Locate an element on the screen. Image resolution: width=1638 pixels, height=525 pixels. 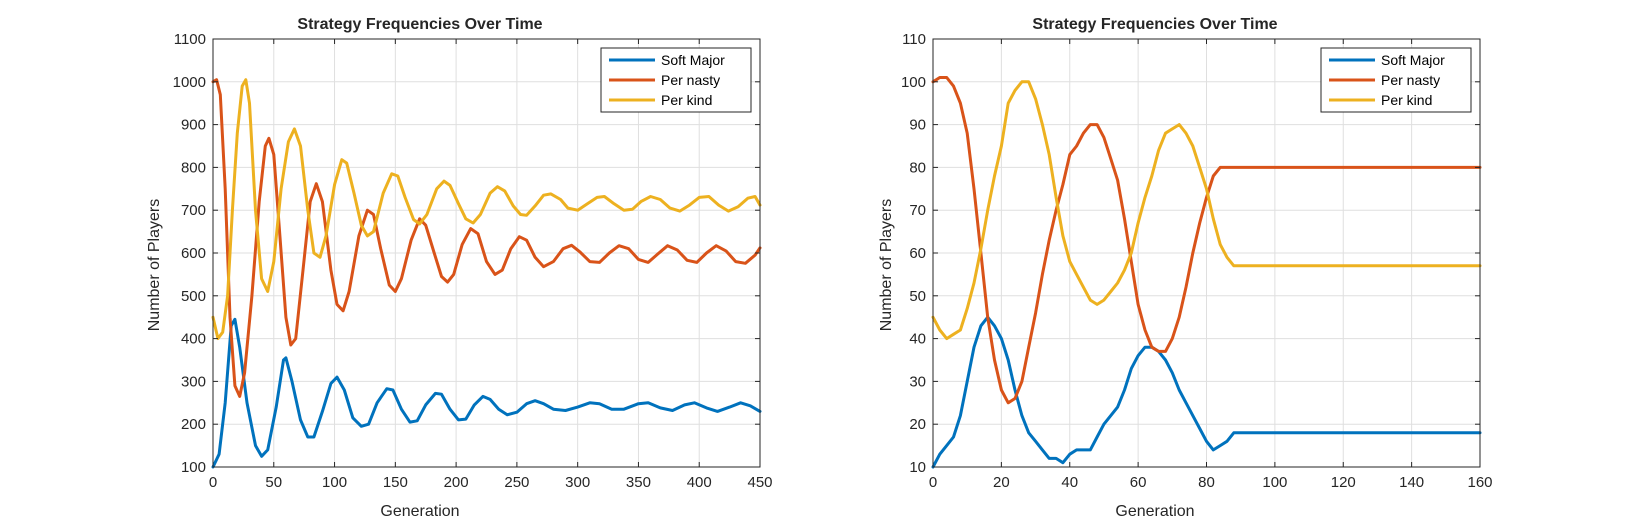
chart-right-ytick-label: 100 is located at coordinates (913, 82).